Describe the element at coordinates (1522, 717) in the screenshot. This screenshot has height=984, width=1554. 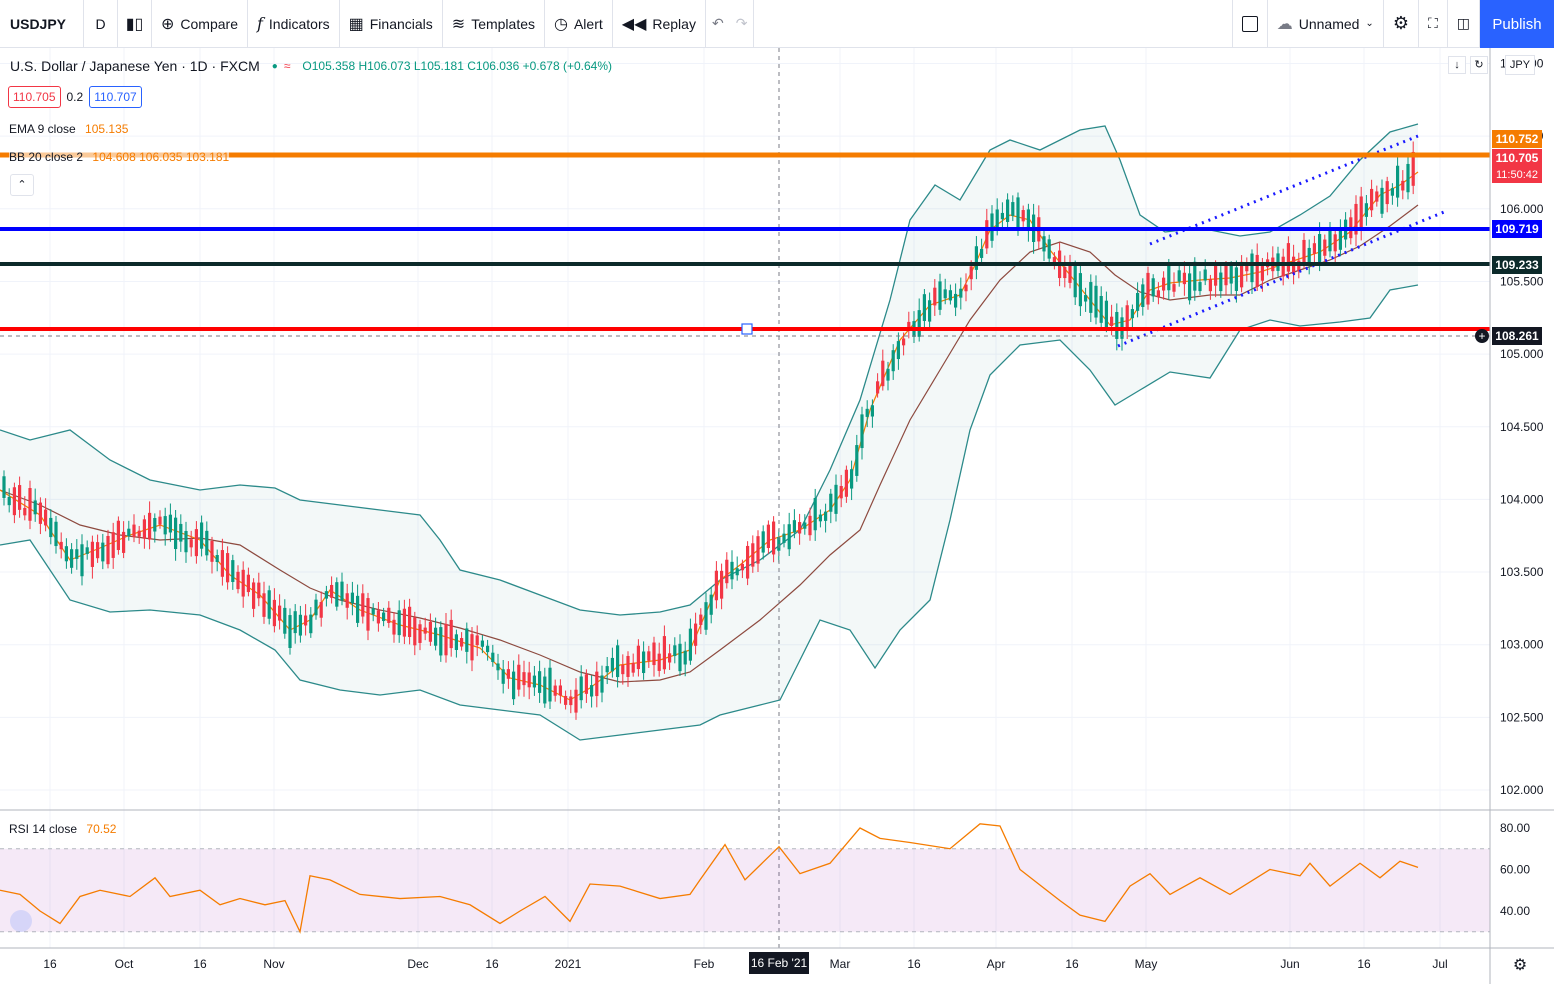
I see `price-tick-label: 102.500` at that location.